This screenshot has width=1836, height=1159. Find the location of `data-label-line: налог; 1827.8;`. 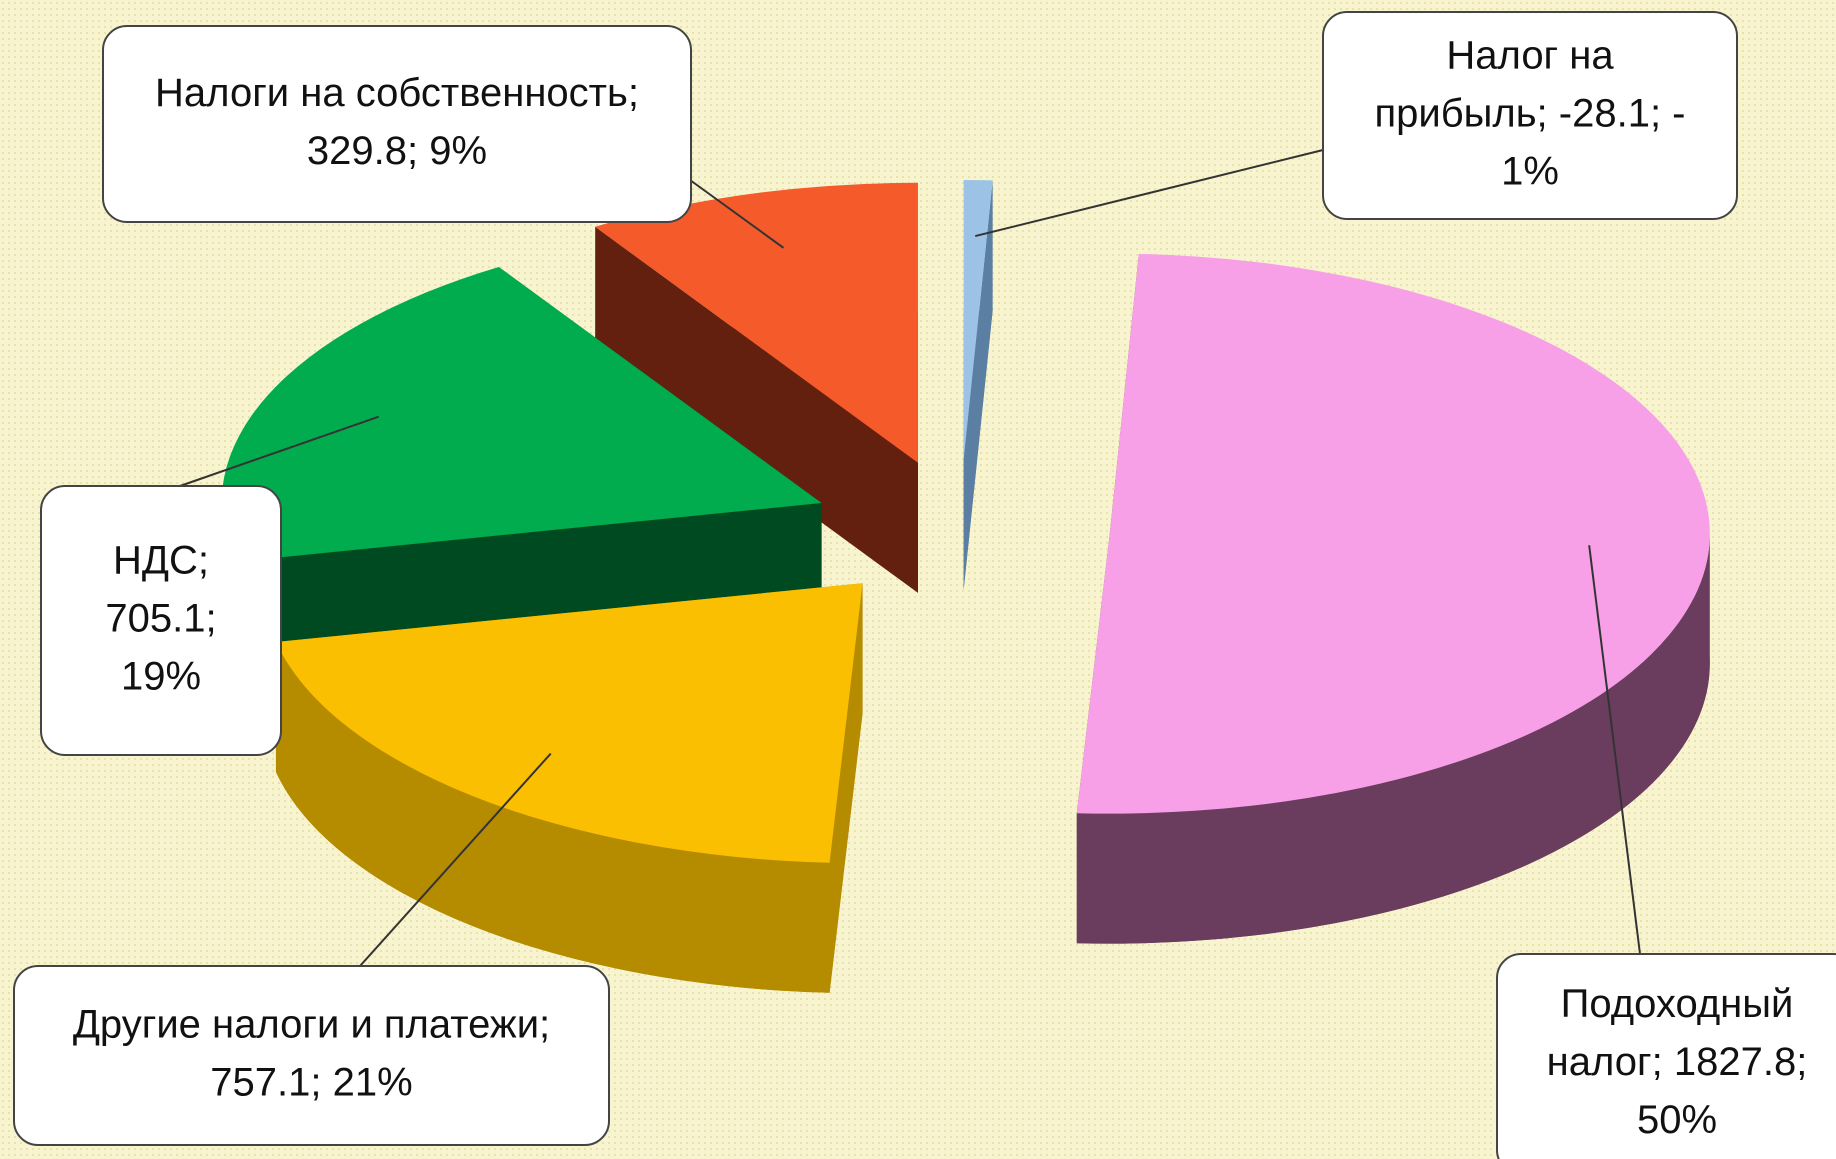

data-label-line: налог; 1827.8; is located at coordinates (1677, 1062).